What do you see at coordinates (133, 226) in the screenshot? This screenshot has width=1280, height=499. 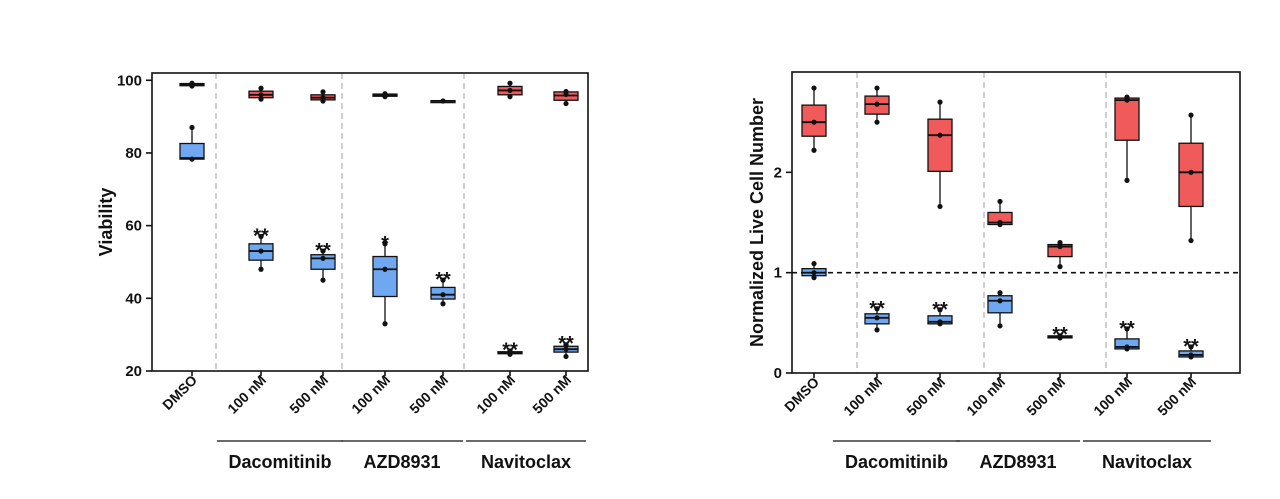 I see `y-tick-label: 60` at bounding box center [133, 226].